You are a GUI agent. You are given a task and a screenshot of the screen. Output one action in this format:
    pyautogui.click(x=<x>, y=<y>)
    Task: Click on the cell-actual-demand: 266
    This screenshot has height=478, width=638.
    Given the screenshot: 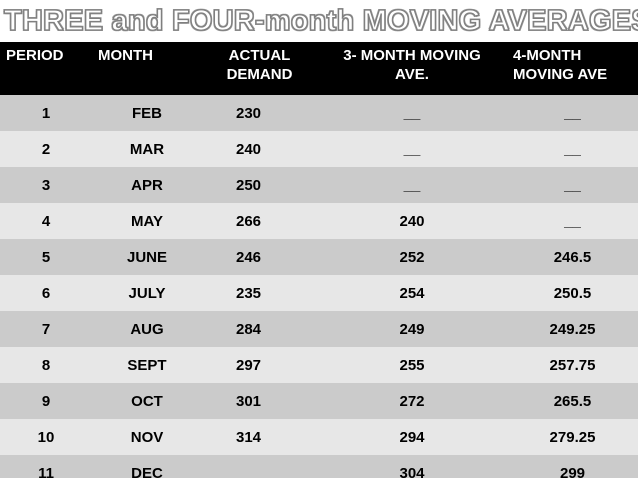 What is the action you would take?
    pyautogui.click(x=259, y=221)
    